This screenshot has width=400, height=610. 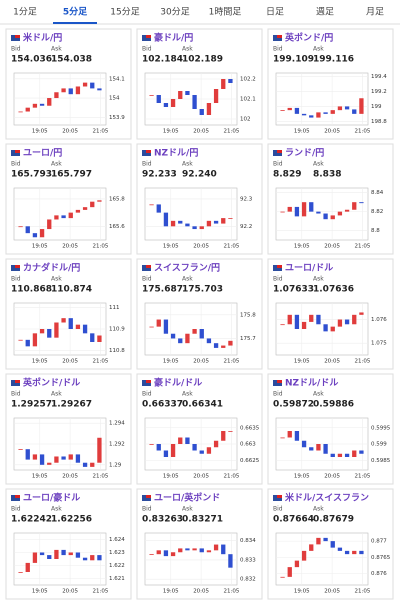 What do you see at coordinates (325, 12) in the screenshot?
I see `tab: 週足` at bounding box center [325, 12].